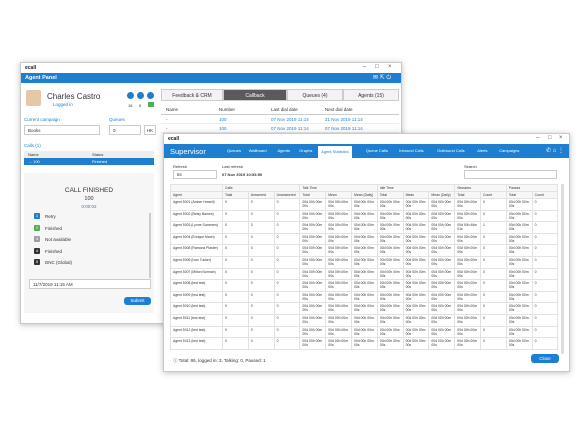  What do you see at coordinates (416, 188) in the screenshot?
I see `group-header: Idle Time` at bounding box center [416, 188].